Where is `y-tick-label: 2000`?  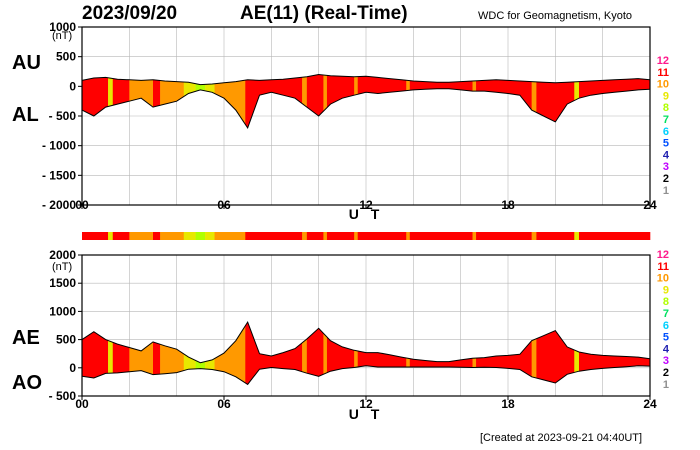
y-tick-label: 2000 is located at coordinates (62, 255).